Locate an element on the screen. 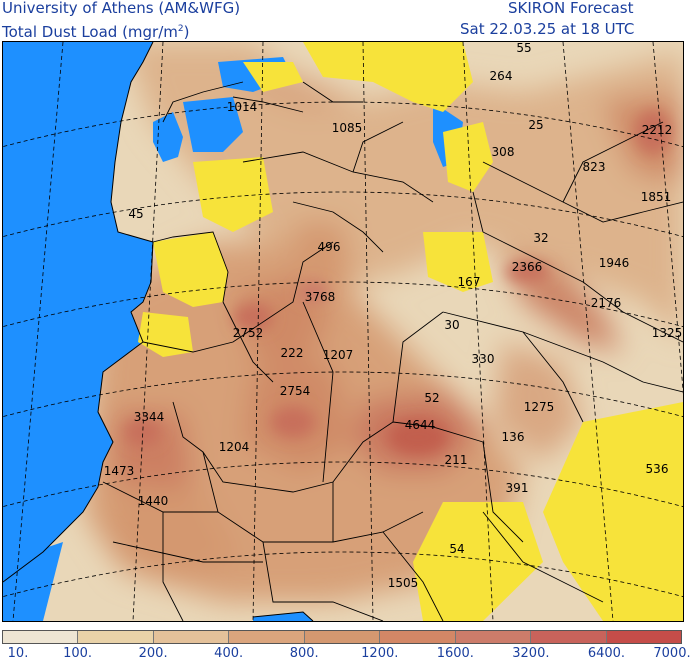 Image resolution: width=700 pixels, height=662 pixels. dust-value-label: 3344 is located at coordinates (149, 417).